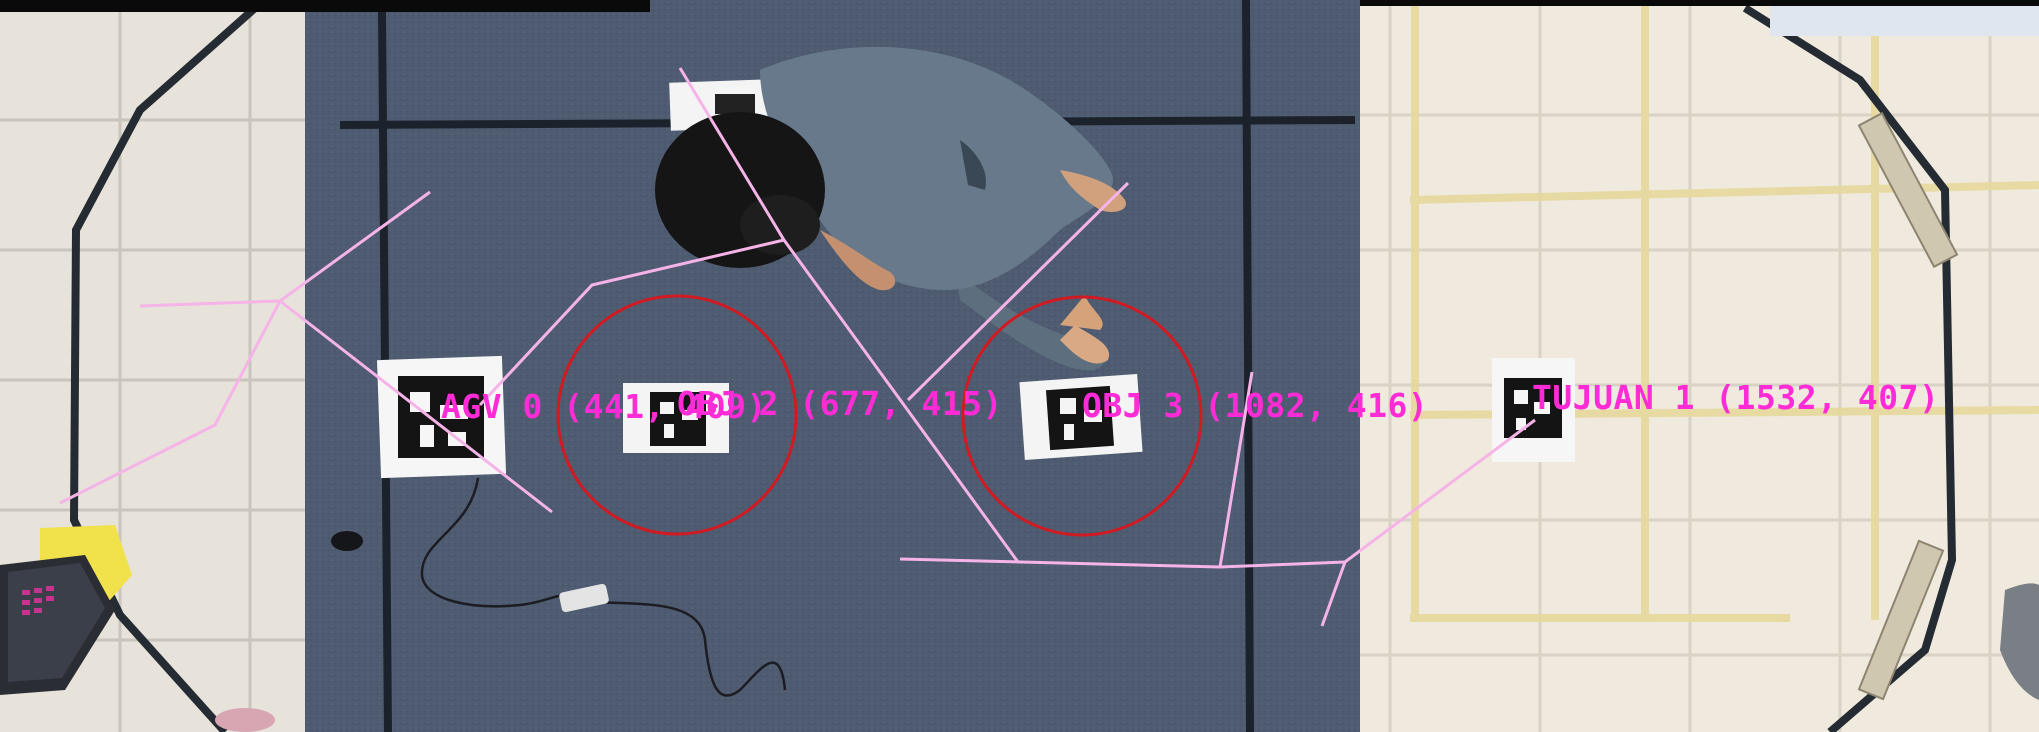 The height and width of the screenshot is (732, 2039). Describe the element at coordinates (163, 368) in the screenshot. I see `octagon-tape-left` at that location.